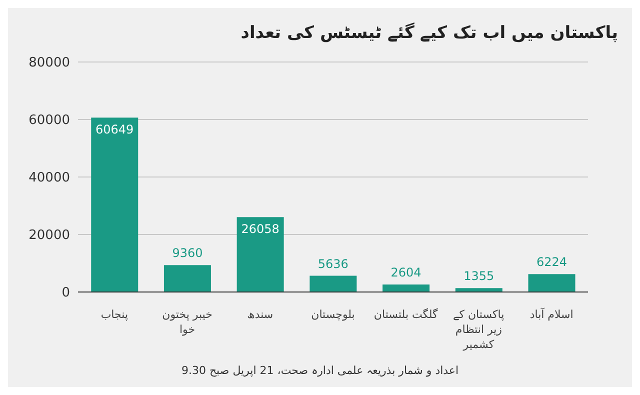 The width and height of the screenshot is (640, 395). I want to click on data-label: 2604, so click(406, 273).